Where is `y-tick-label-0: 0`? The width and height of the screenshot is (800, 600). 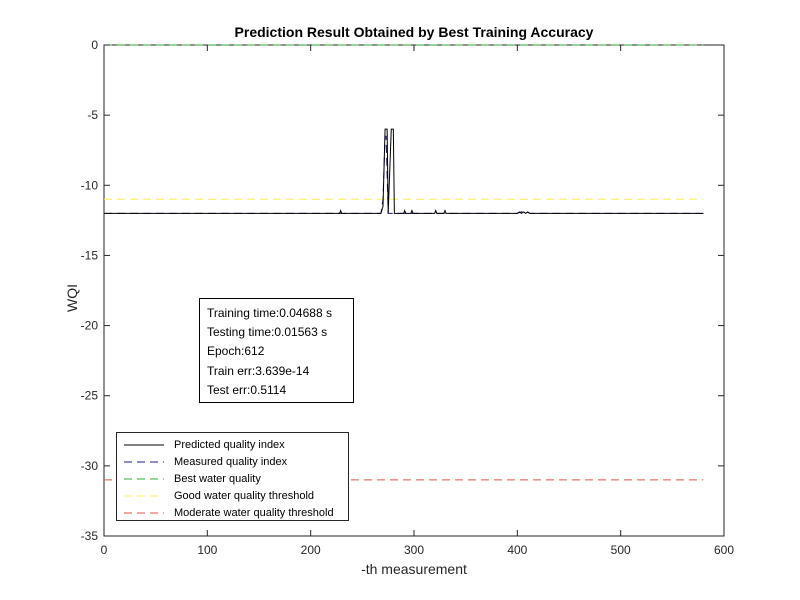
y-tick-label-0: 0 is located at coordinates (94, 45).